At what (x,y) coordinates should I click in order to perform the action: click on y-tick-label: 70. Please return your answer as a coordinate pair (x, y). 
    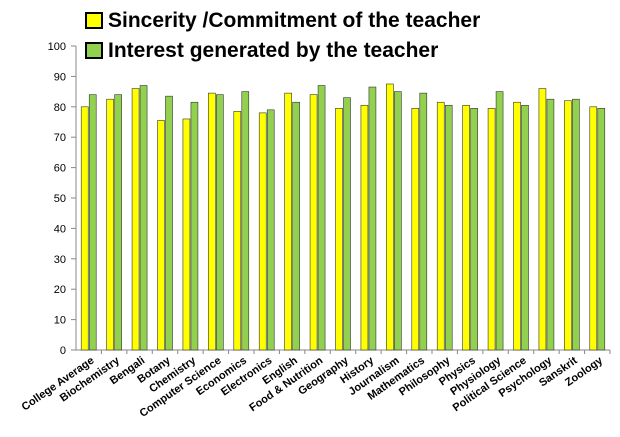
    Looking at the image, I should click on (60, 138).